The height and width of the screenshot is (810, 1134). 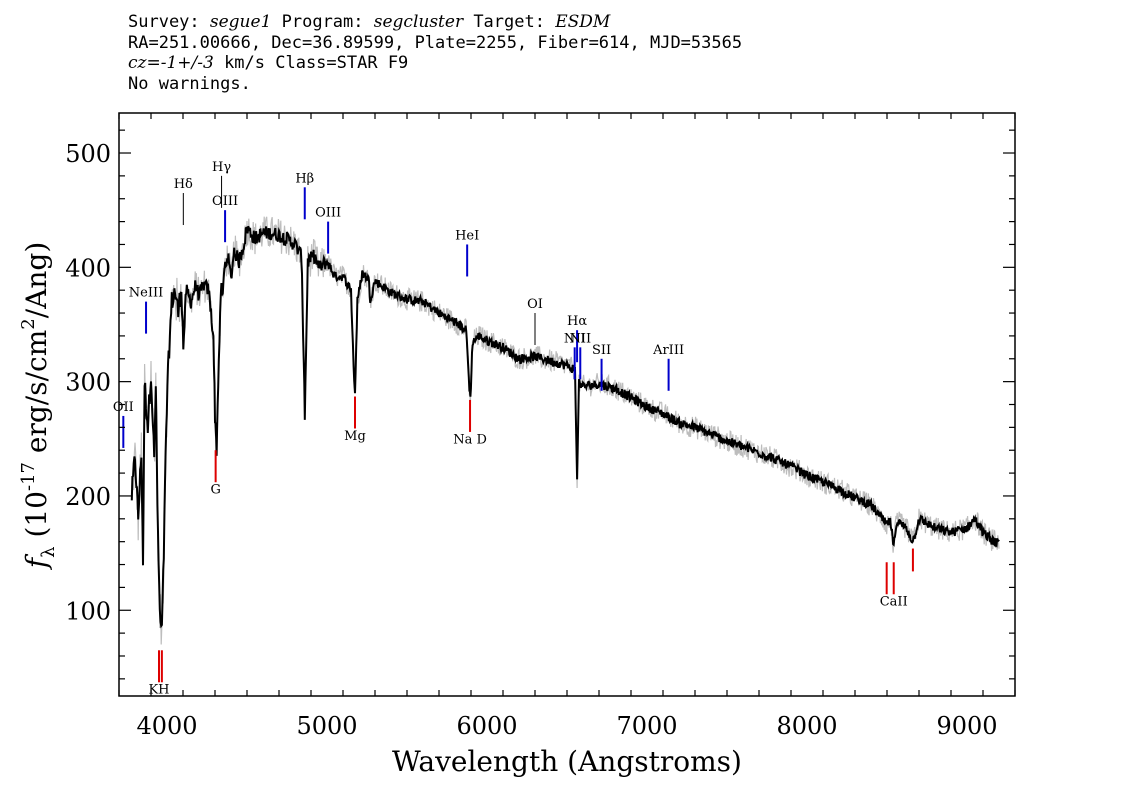 I want to click on header-line-4: No warnings., so click(x=189, y=83).